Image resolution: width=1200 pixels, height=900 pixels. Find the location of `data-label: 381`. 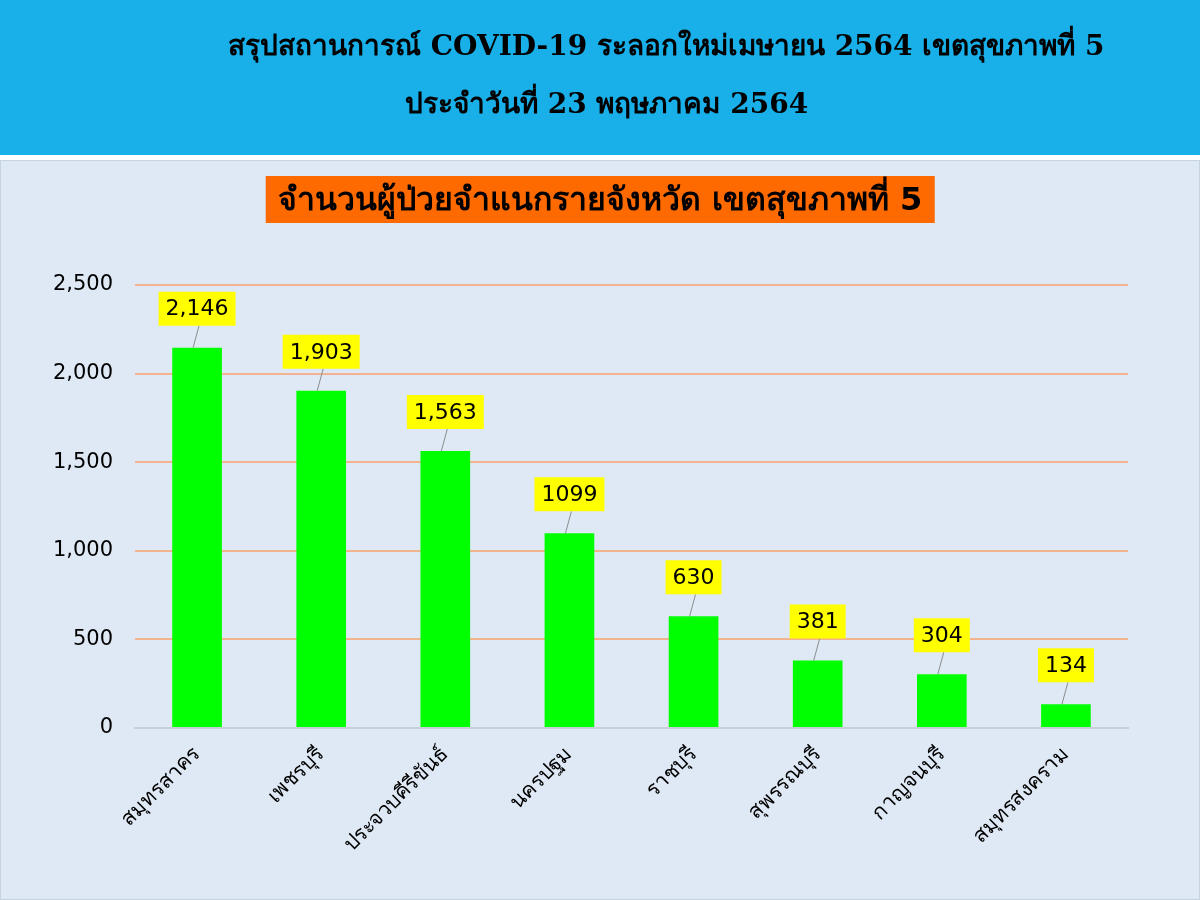

data-label: 381 is located at coordinates (817, 621).